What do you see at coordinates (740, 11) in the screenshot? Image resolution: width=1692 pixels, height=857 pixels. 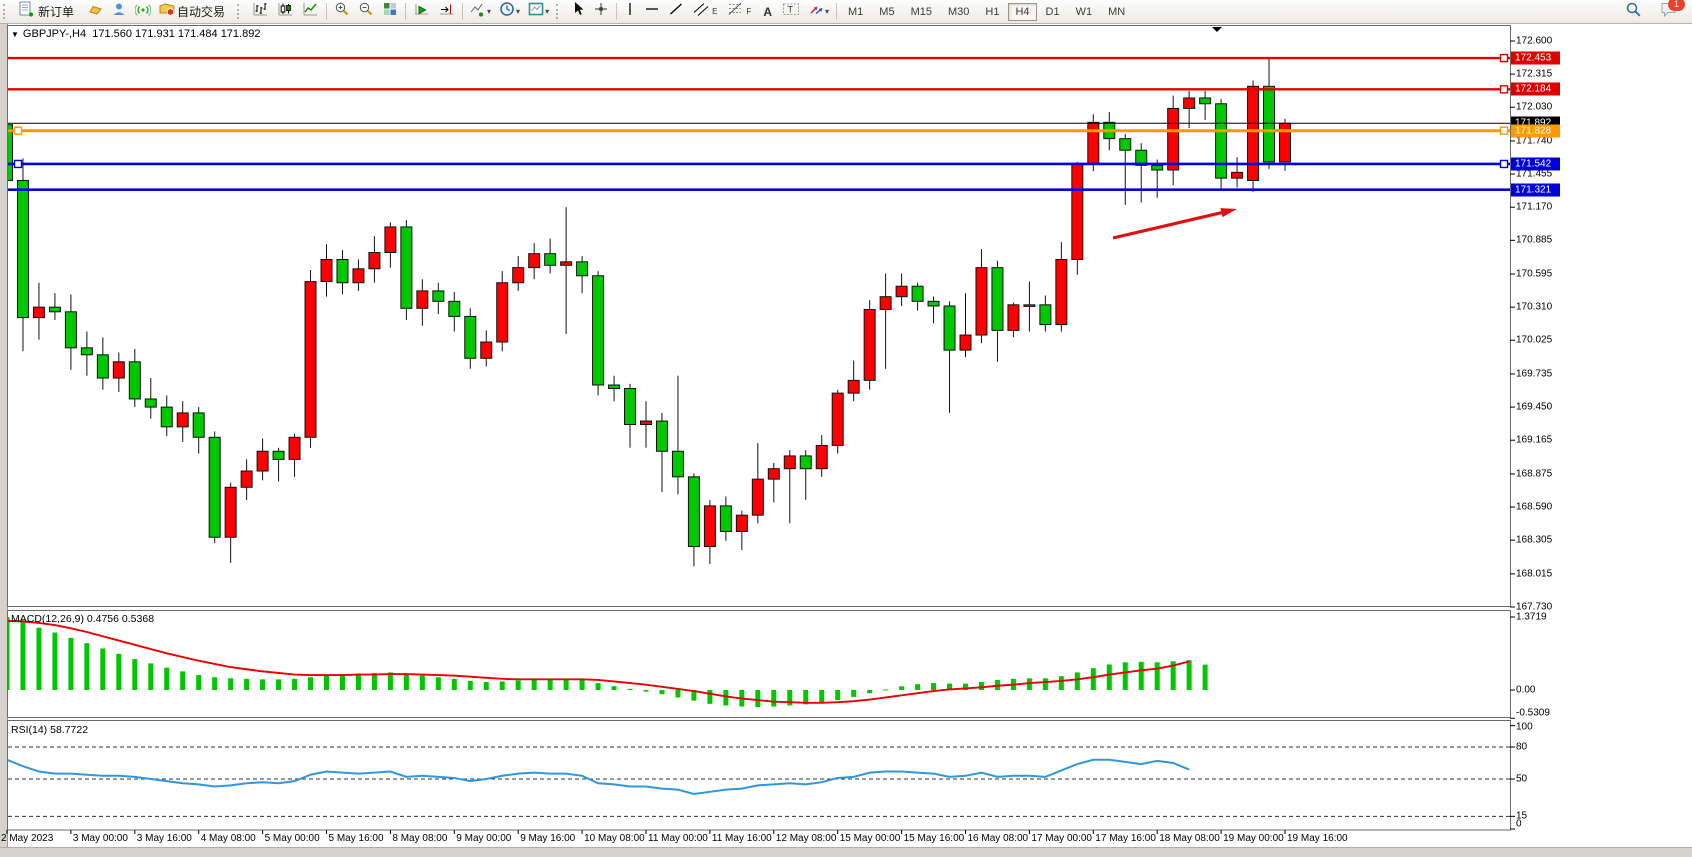 I see `fibonacci-tool-button: F` at bounding box center [740, 11].